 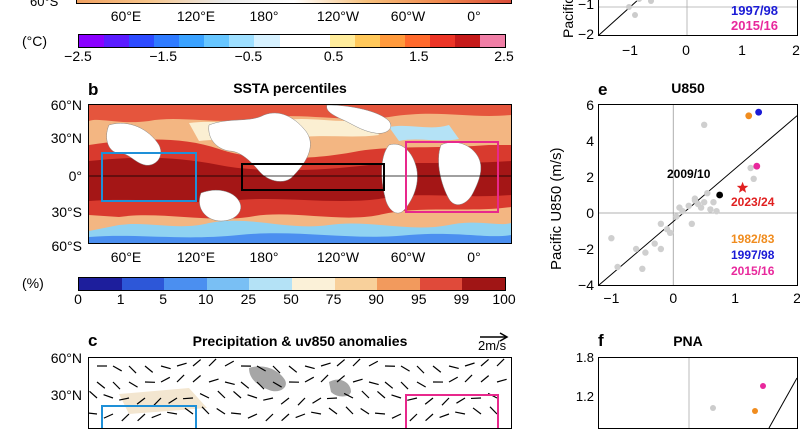 I want to click on atlantic-box, so click(x=452, y=177).